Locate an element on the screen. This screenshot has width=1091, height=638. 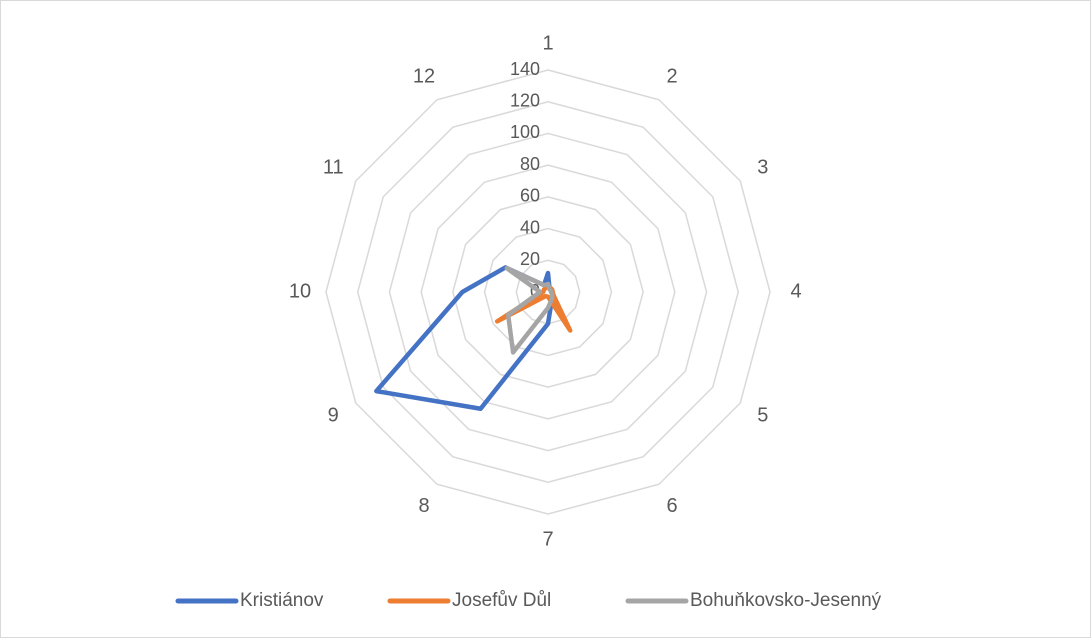
category-label: 10 is located at coordinates (300, 291).